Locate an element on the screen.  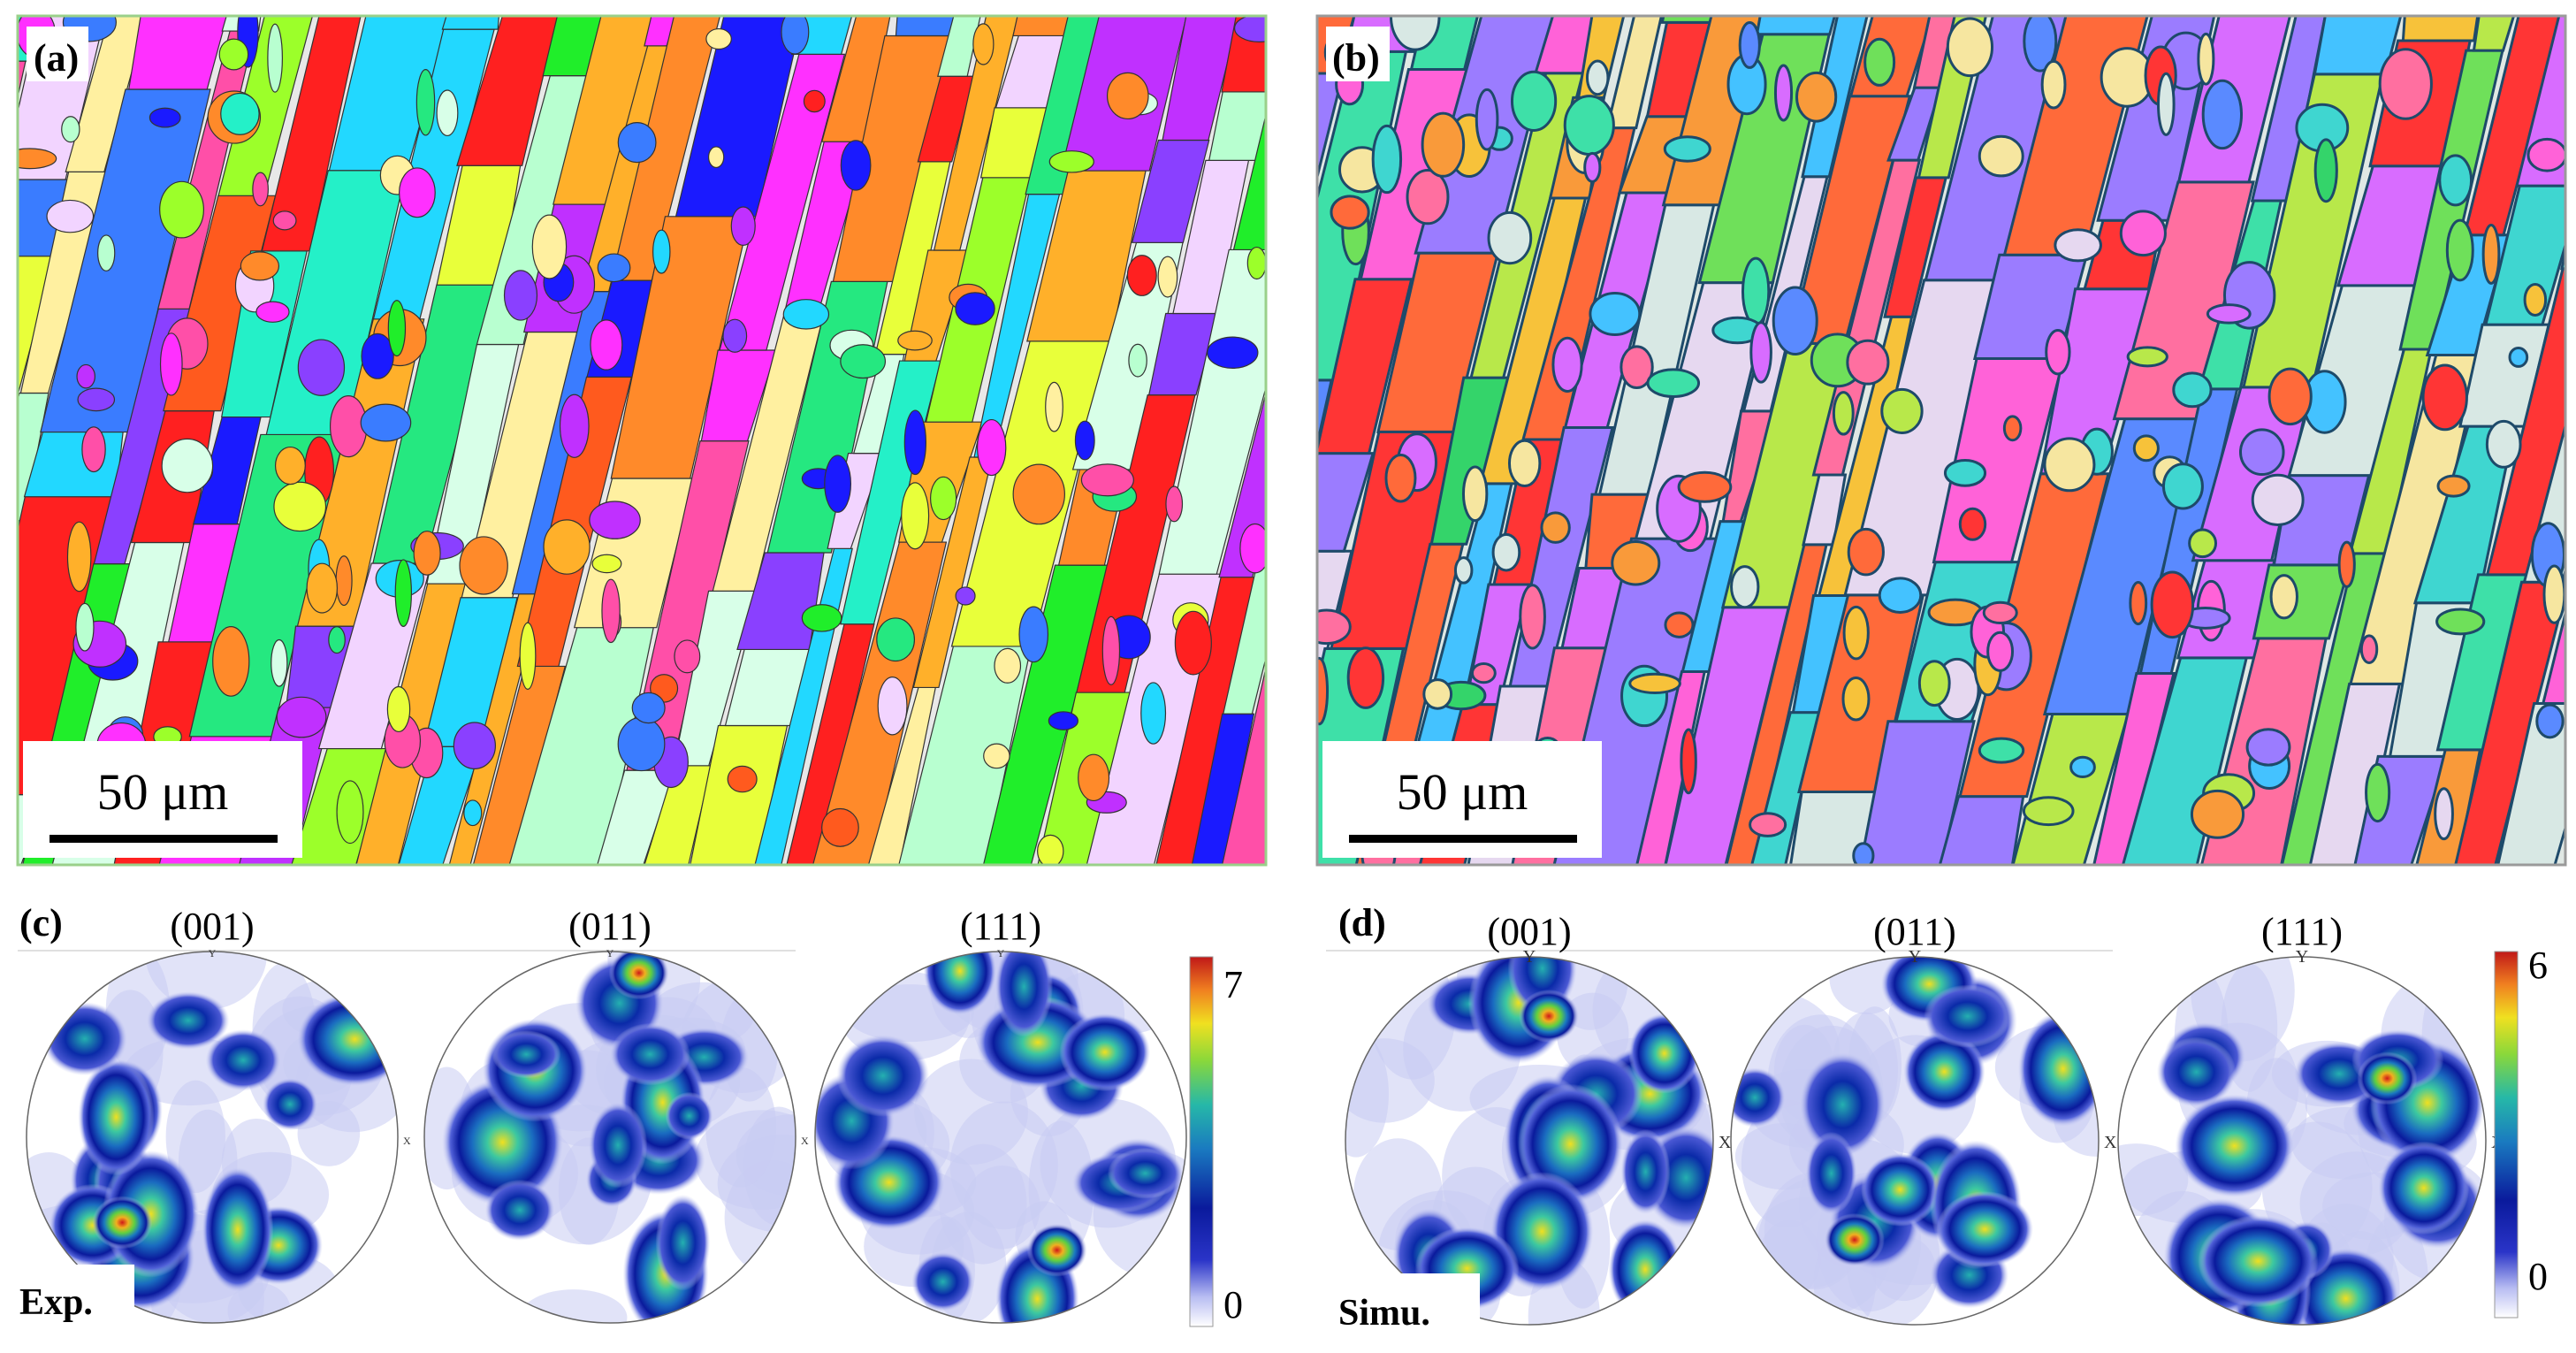
pole-figure-d-2-title: (111) is located at coordinates (2302, 932).